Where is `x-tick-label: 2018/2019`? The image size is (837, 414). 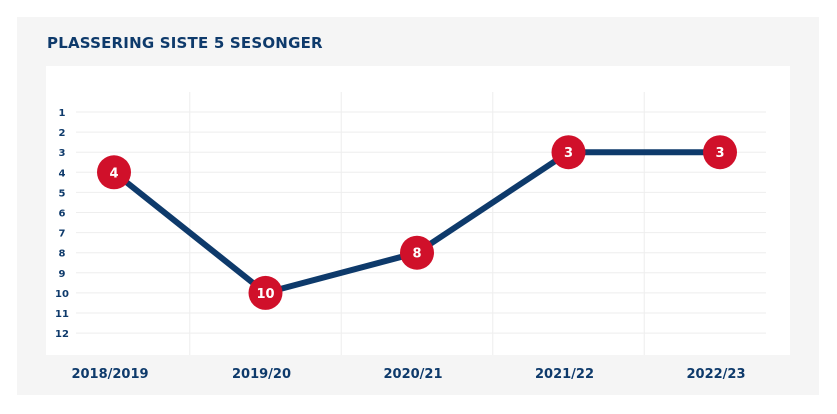 x-tick-label: 2018/2019 is located at coordinates (109, 374).